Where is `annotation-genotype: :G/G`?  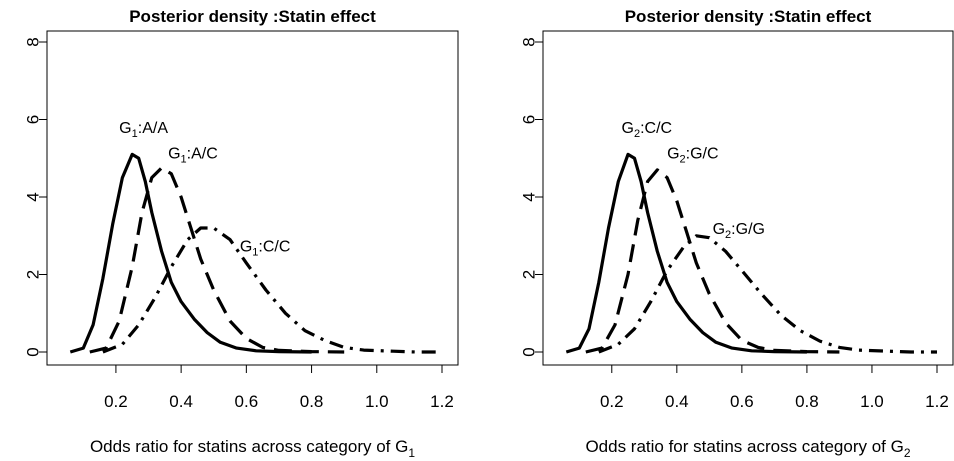 annotation-genotype: :G/G is located at coordinates (748, 229).